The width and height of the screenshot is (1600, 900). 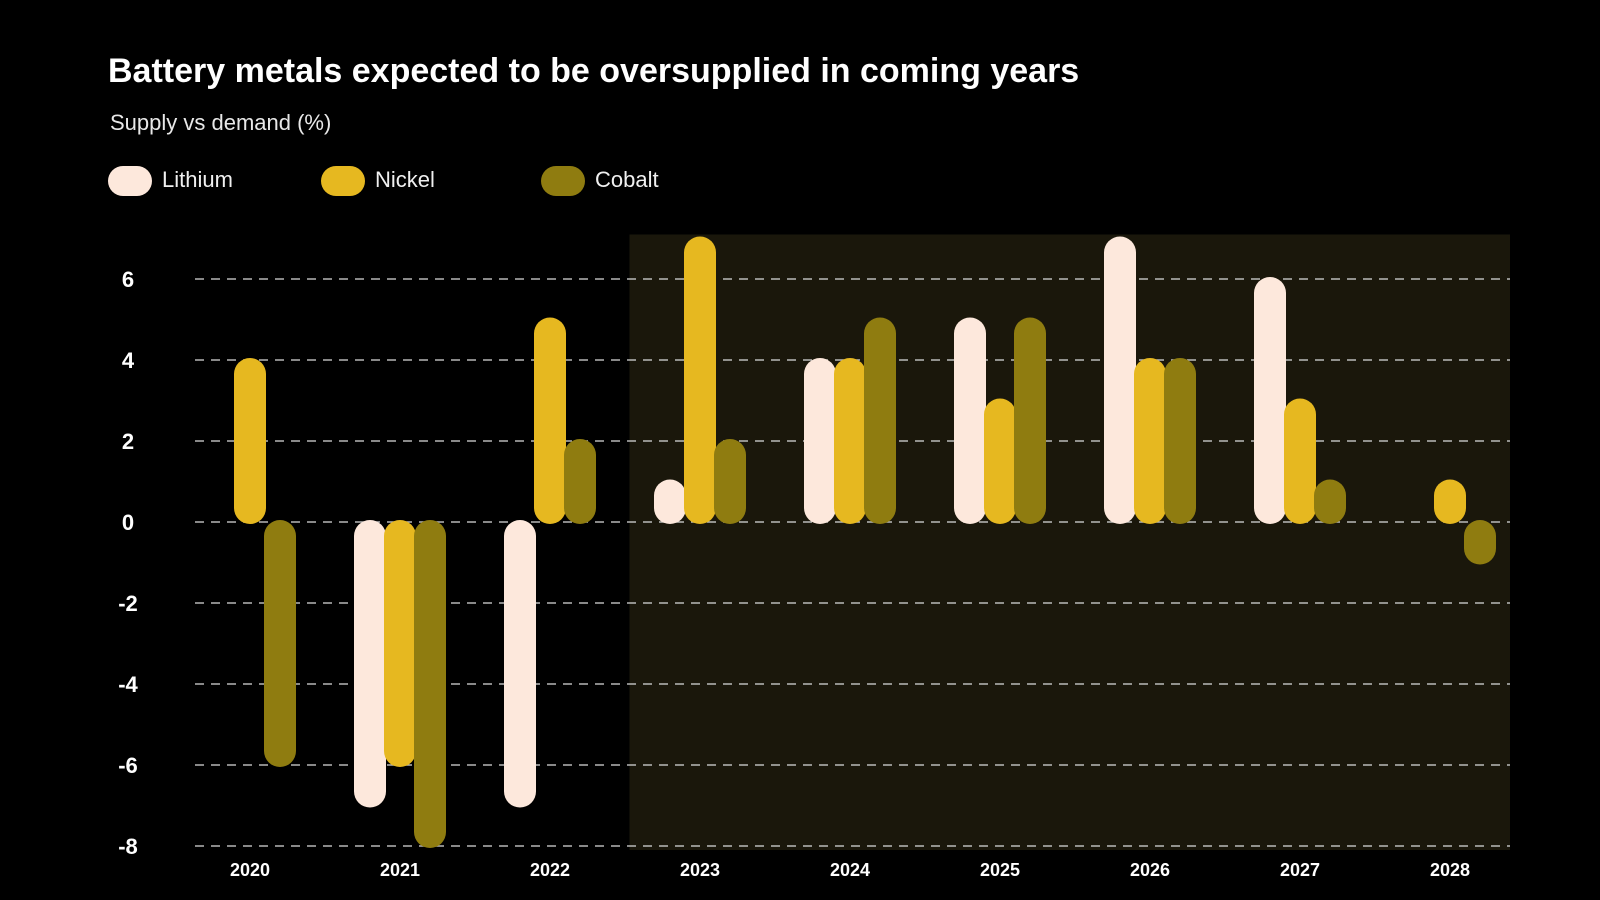 I want to click on chart-subtitle: Supply vs demand (%), so click(x=221, y=122).